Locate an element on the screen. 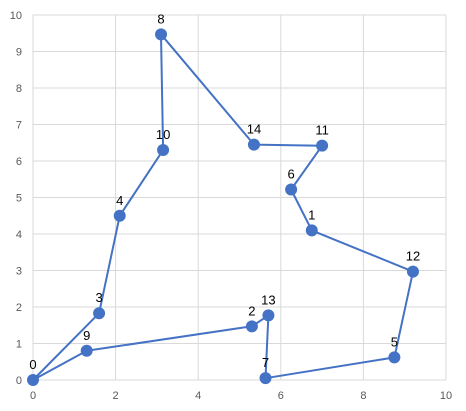  data-point-label: 10 is located at coordinates (163, 134).